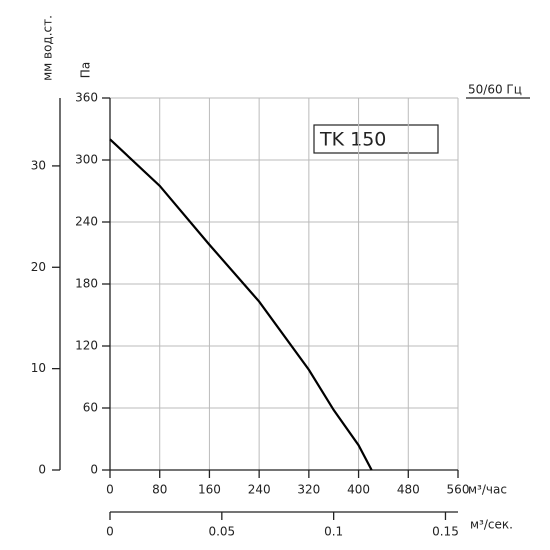  I want to click on y-tick-label: 120, so click(86, 346).